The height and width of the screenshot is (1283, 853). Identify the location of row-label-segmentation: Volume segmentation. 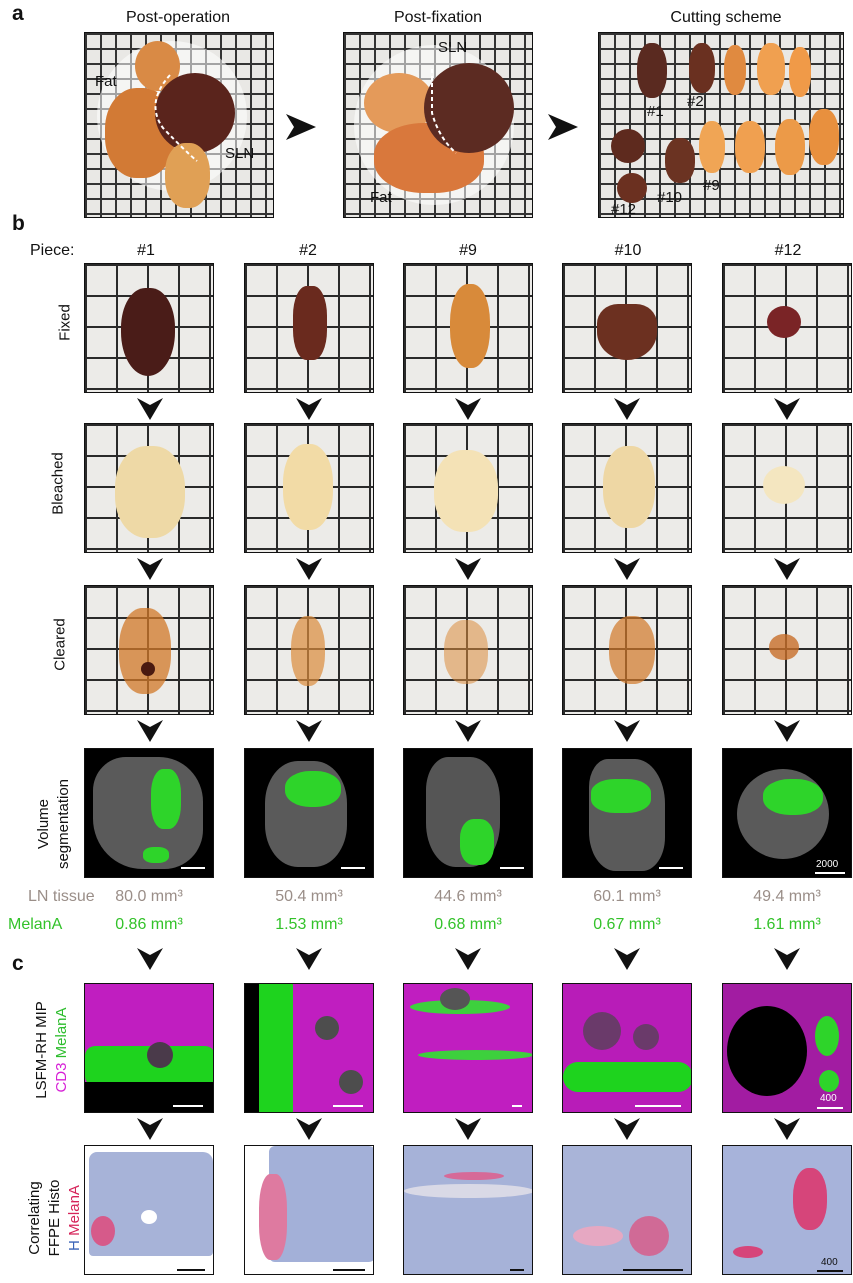
(54, 824).